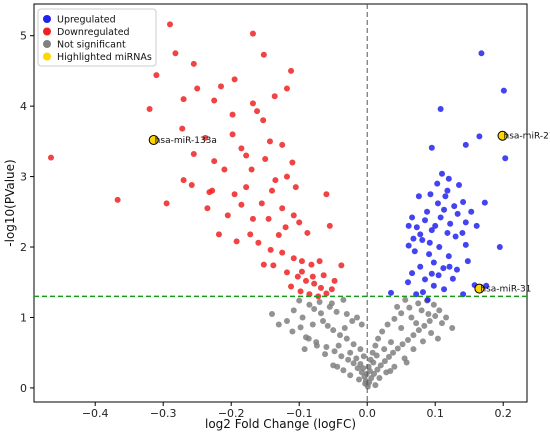 This screenshot has width=550, height=434. I want to click on x-tick-label: −0.2, so click(231, 413).